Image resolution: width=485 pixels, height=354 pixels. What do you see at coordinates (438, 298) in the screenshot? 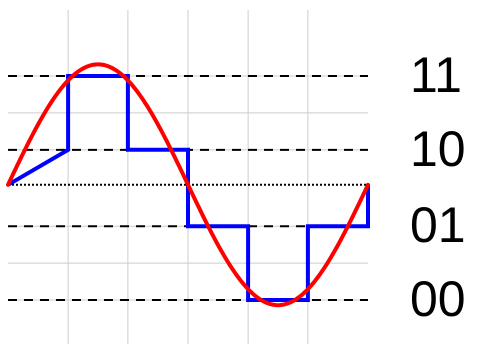
I see `code-label-00: 00` at bounding box center [438, 298].